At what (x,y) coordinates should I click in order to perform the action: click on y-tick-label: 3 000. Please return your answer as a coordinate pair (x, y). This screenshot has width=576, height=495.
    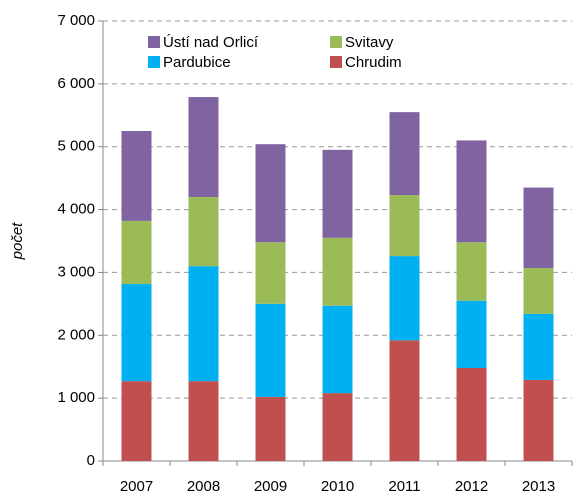
    Looking at the image, I should click on (76, 271).